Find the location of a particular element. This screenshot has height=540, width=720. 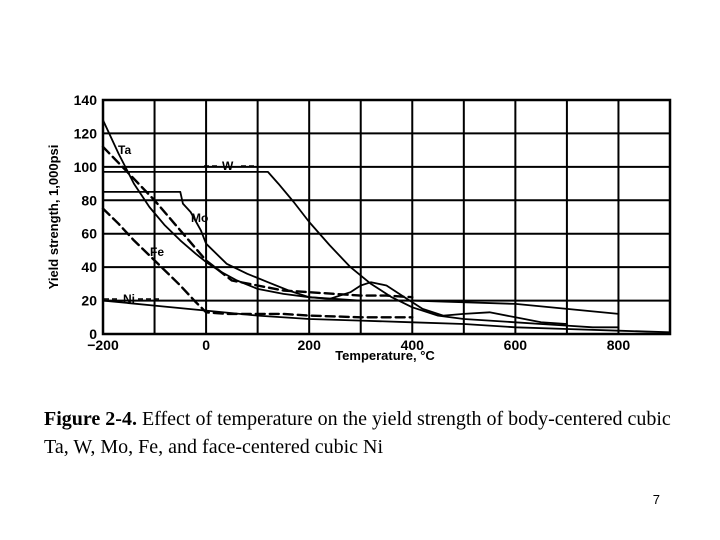

x-tick-label: 0 is located at coordinates (206, 345).